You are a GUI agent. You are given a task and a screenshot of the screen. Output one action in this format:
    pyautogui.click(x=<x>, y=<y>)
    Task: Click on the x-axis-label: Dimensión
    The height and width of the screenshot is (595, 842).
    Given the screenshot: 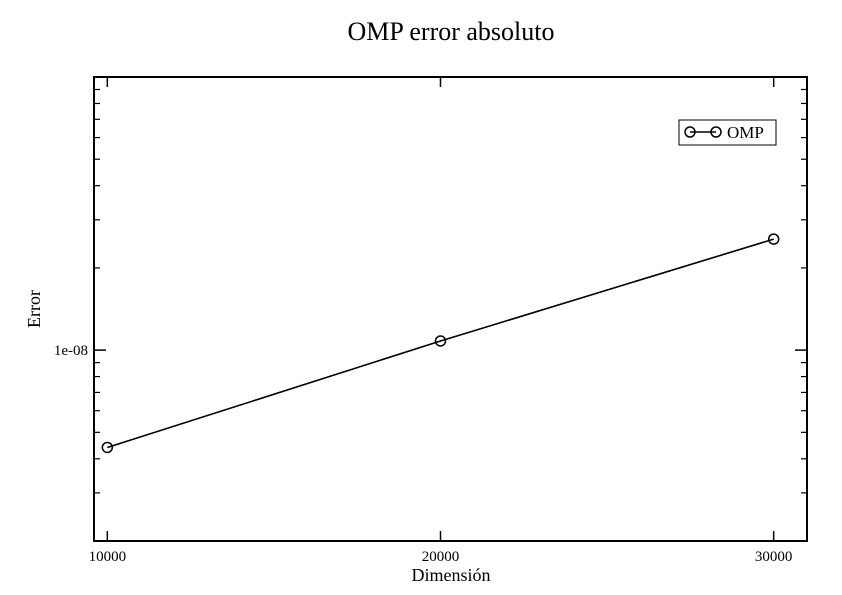 What is the action you would take?
    pyautogui.click(x=451, y=575)
    